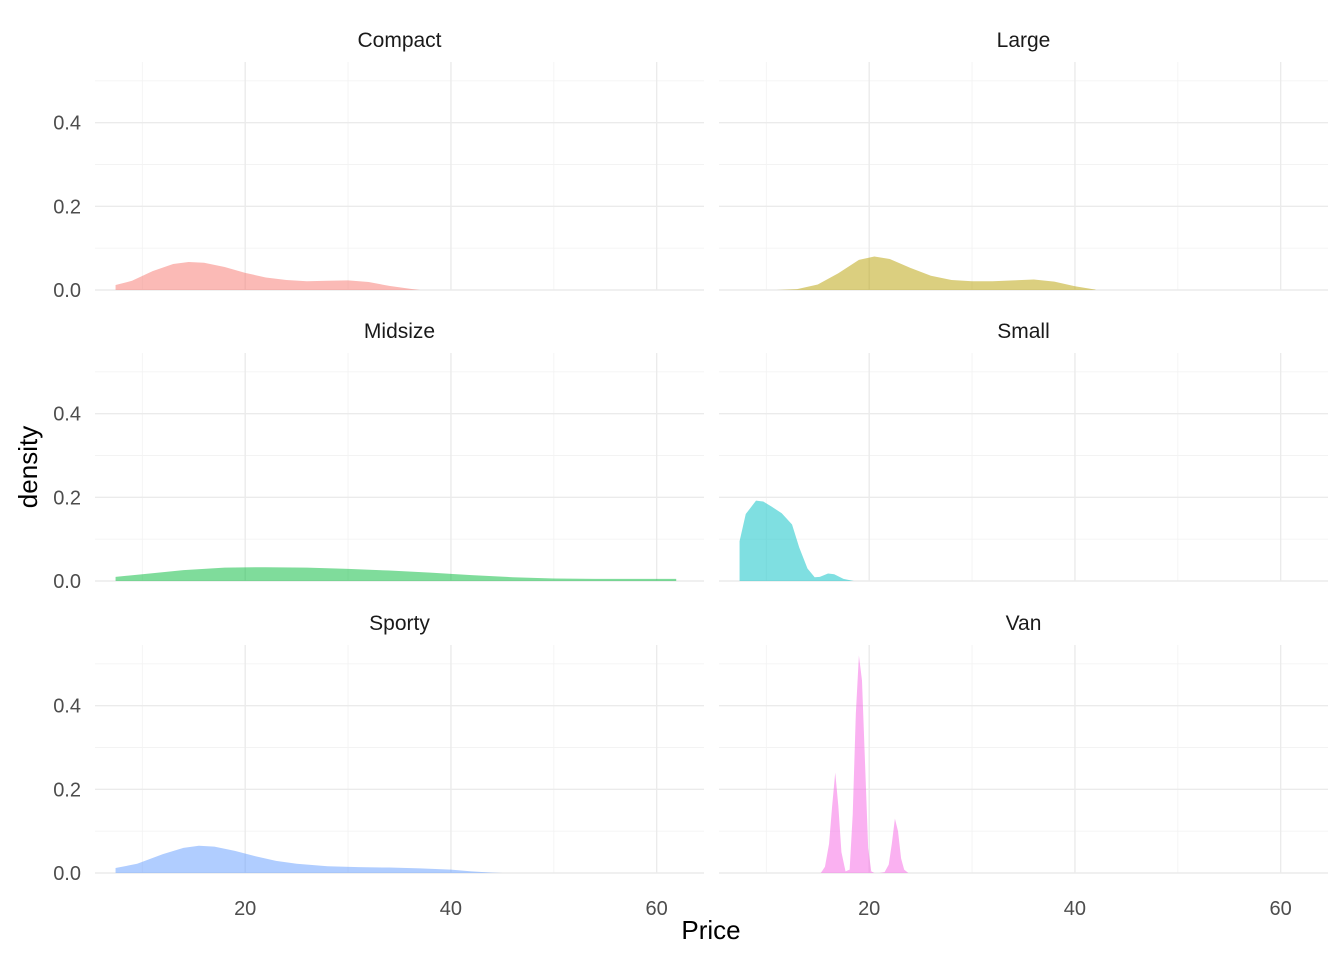 The image size is (1344, 960). I want to click on panel-compact: Compact, so click(399, 160).